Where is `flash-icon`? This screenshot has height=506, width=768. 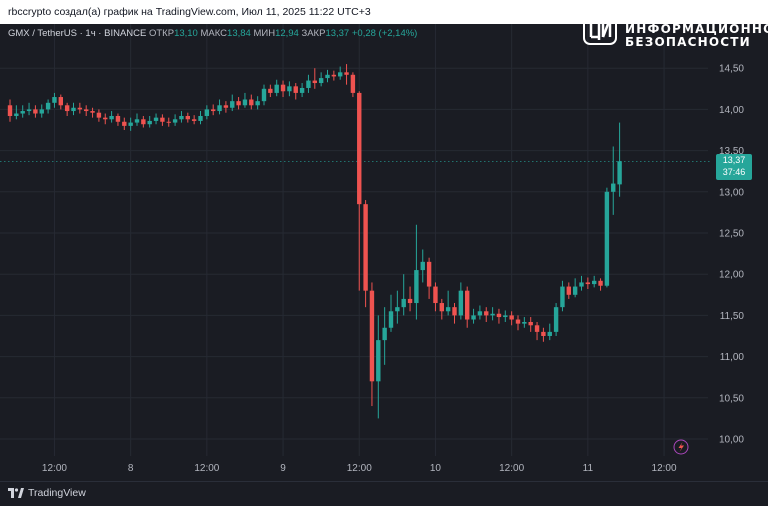 flash-icon is located at coordinates (681, 447).